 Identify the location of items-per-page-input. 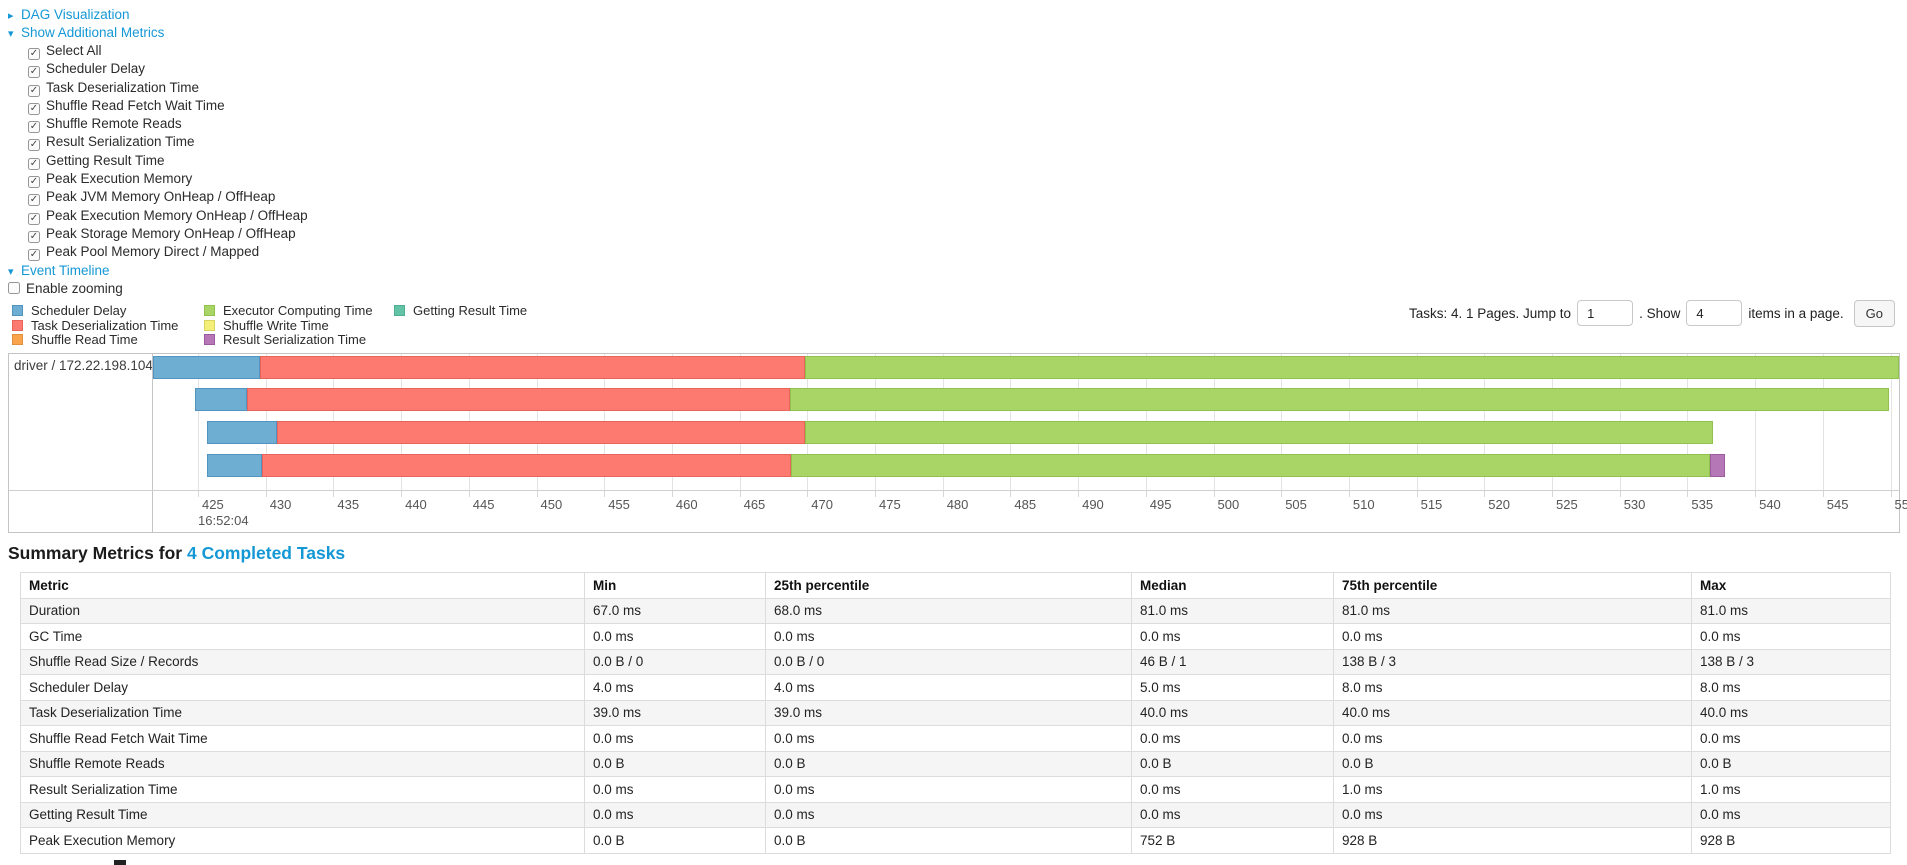
(1714, 313).